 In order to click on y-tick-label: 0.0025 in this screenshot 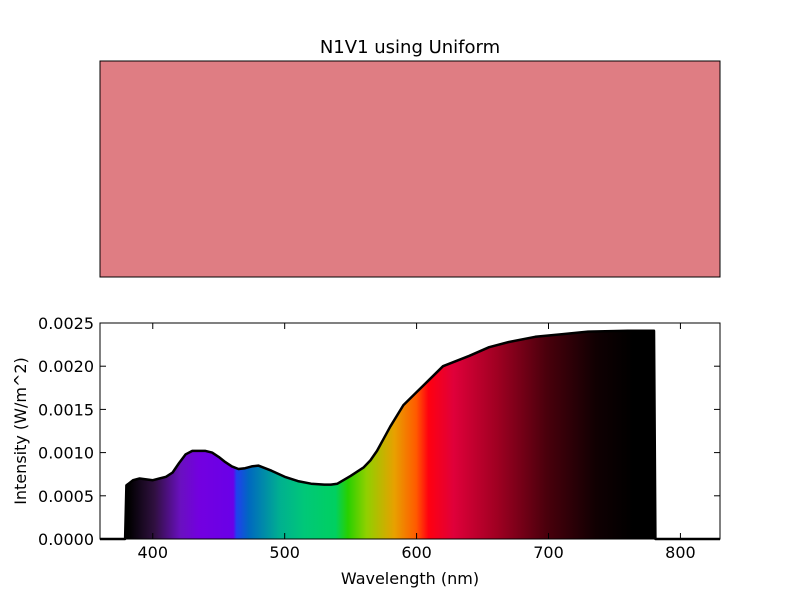, I will do `click(66, 323)`.